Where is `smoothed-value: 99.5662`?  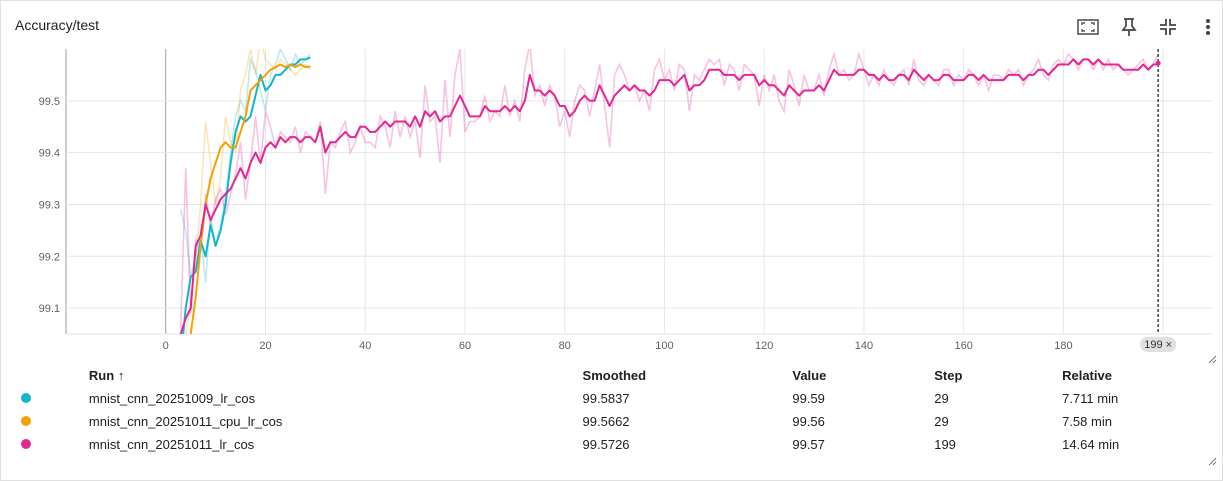 smoothed-value: 99.5662 is located at coordinates (606, 421).